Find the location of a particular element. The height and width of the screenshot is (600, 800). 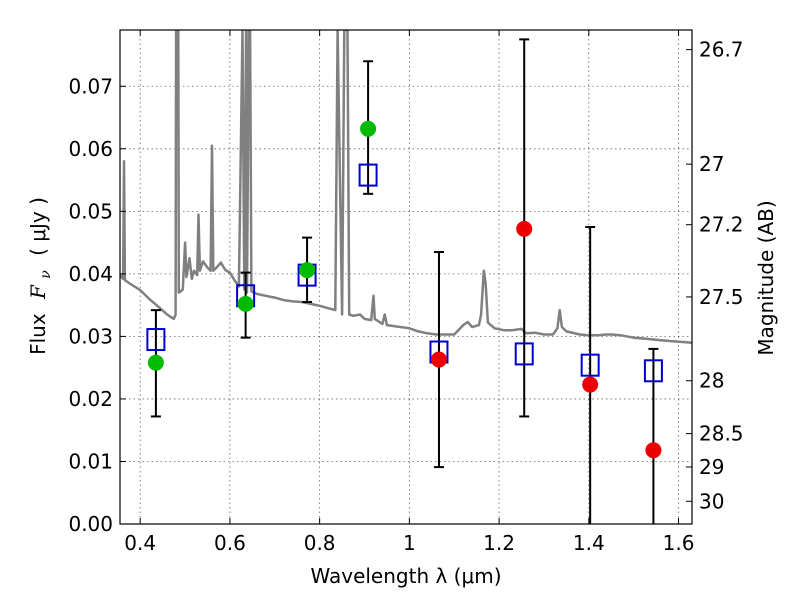

magnitude-tick-label: 27 is located at coordinates (711, 164).